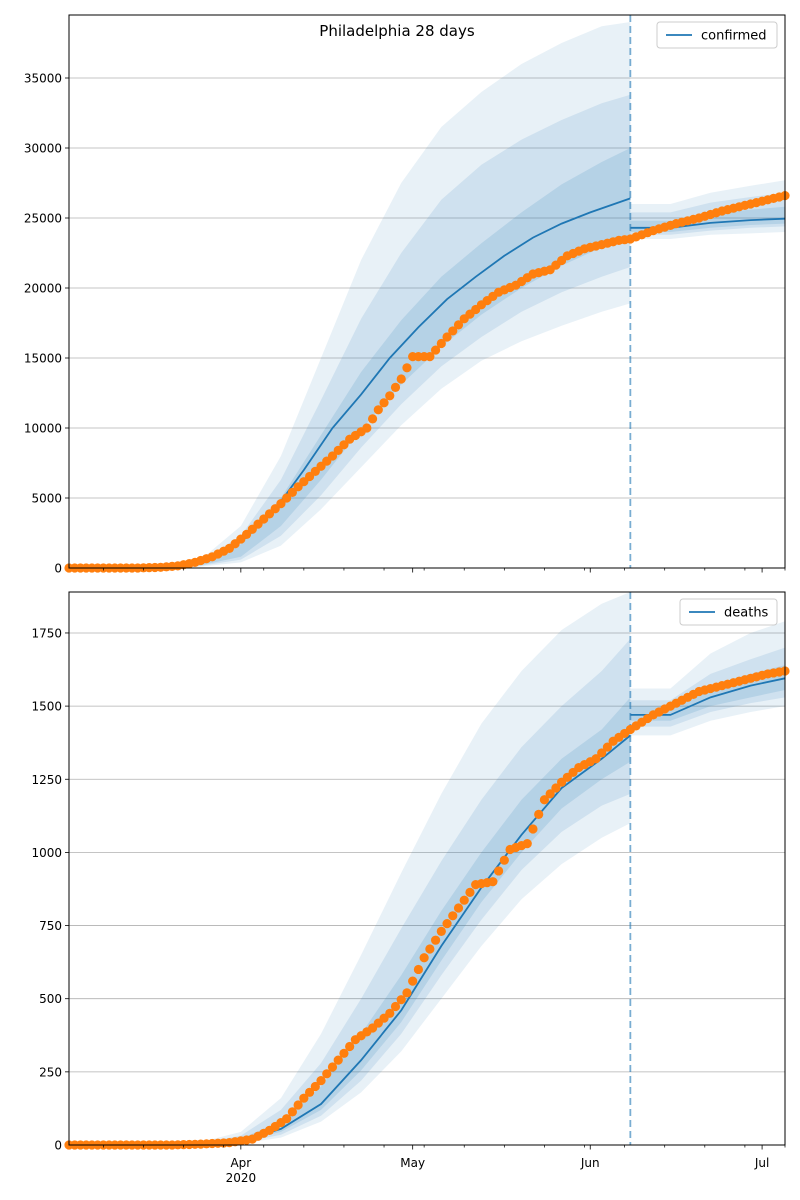 Image resolution: width=800 pixels, height=1200 pixels. I want to click on y-tick-label: 15000, so click(43, 359).